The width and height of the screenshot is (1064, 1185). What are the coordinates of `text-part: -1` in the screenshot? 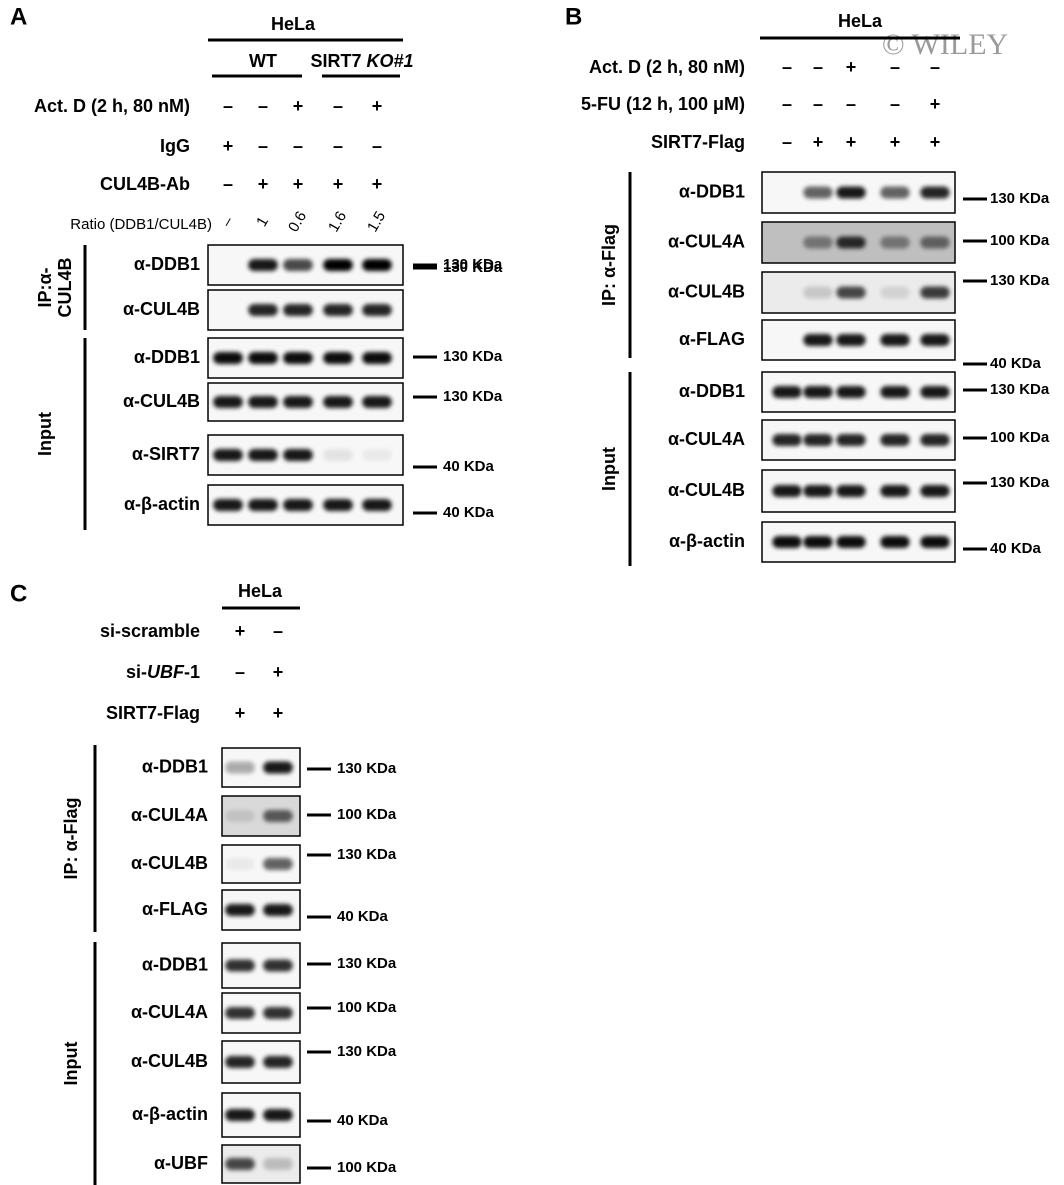 It's located at (192, 672).